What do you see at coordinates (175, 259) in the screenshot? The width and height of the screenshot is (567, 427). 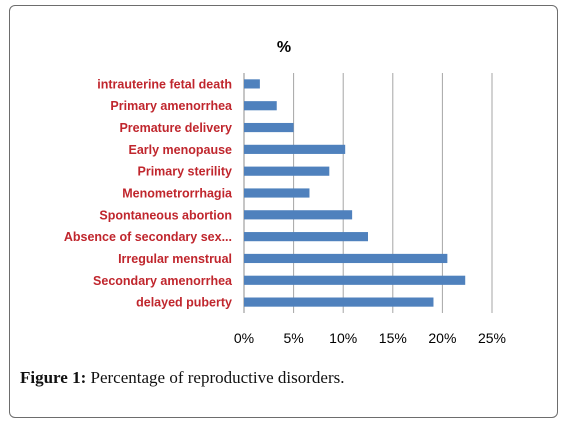 I see `category-label: Irregular menstrual` at bounding box center [175, 259].